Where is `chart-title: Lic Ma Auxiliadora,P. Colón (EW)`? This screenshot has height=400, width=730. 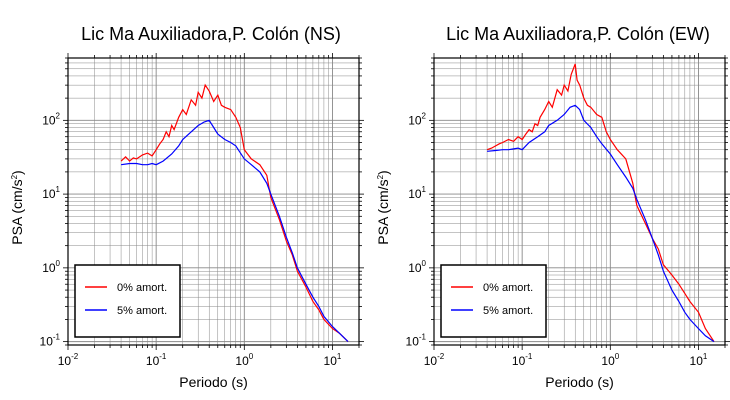 chart-title: Lic Ma Auxiliadora,P. Colón (EW) is located at coordinates (578, 34).